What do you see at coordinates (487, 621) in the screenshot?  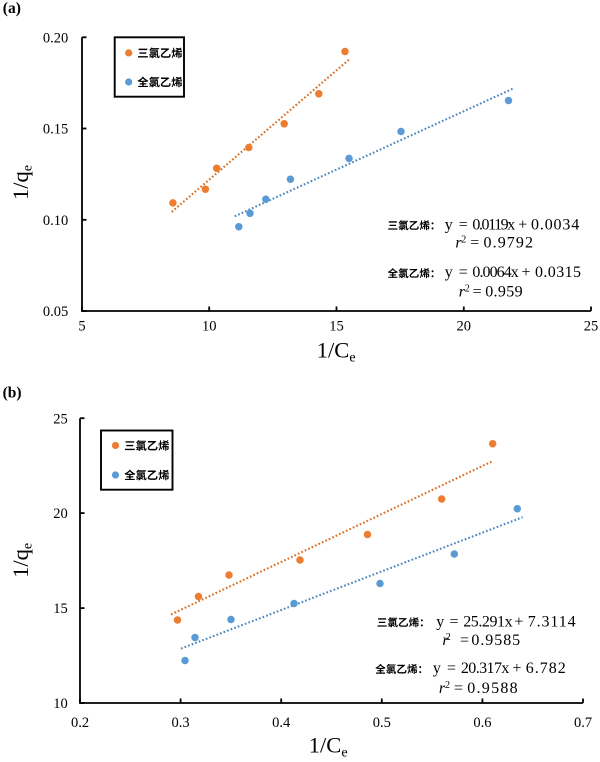 I see `svg-text: 25.291x` at bounding box center [487, 621].